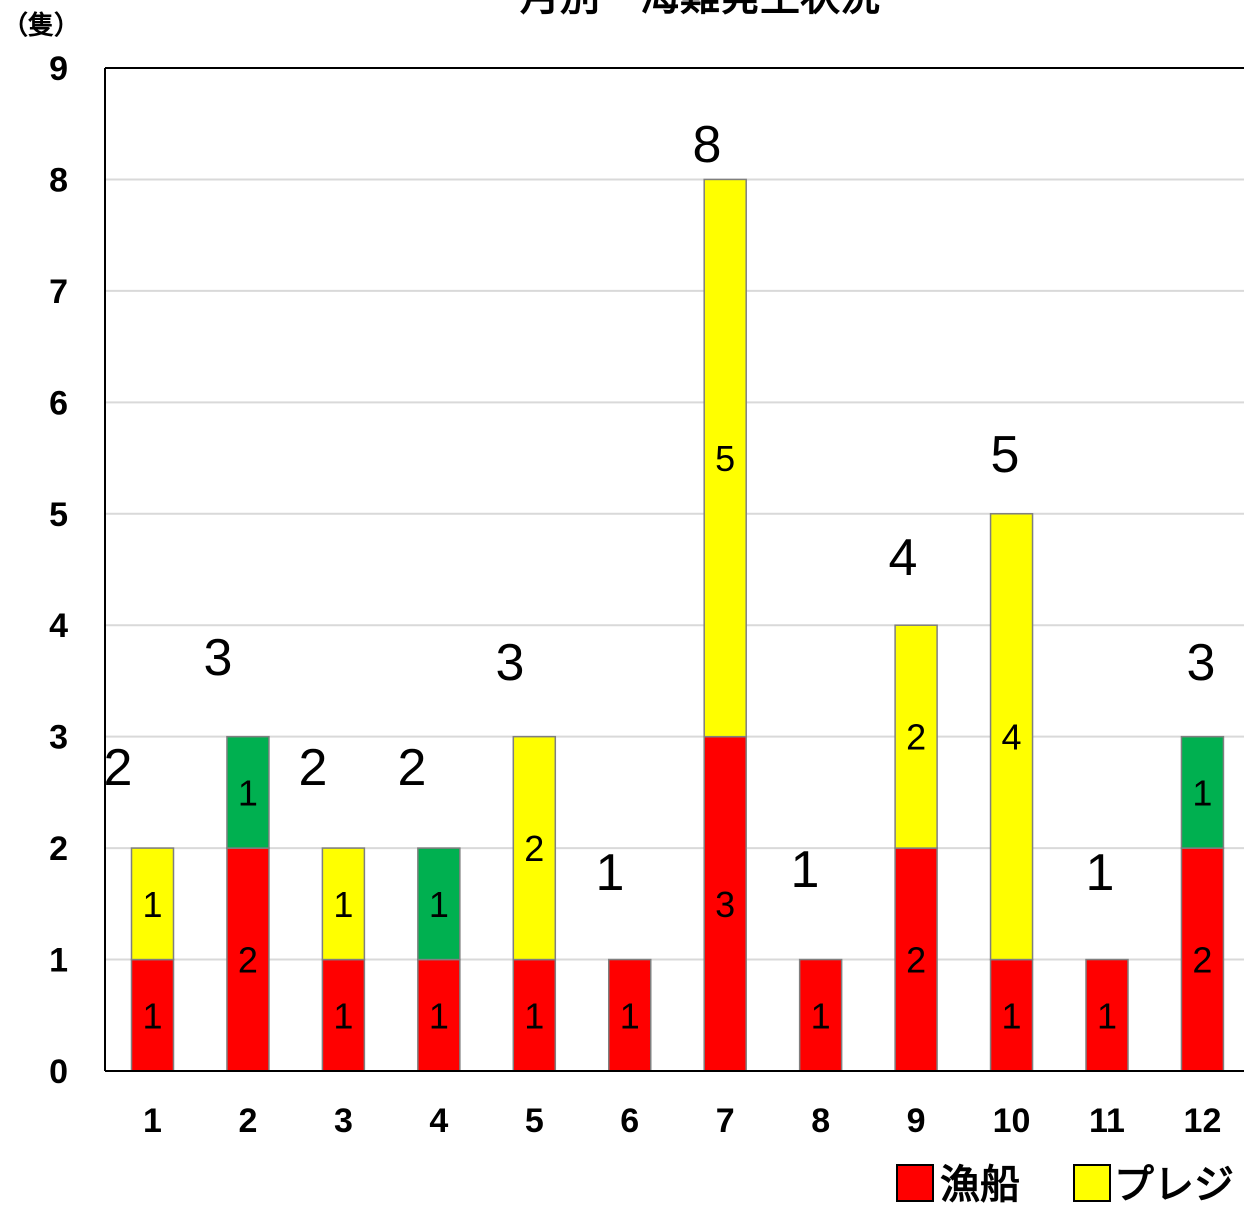  What do you see at coordinates (58, 849) in the screenshot?
I see `y-tick-label: 2` at bounding box center [58, 849].